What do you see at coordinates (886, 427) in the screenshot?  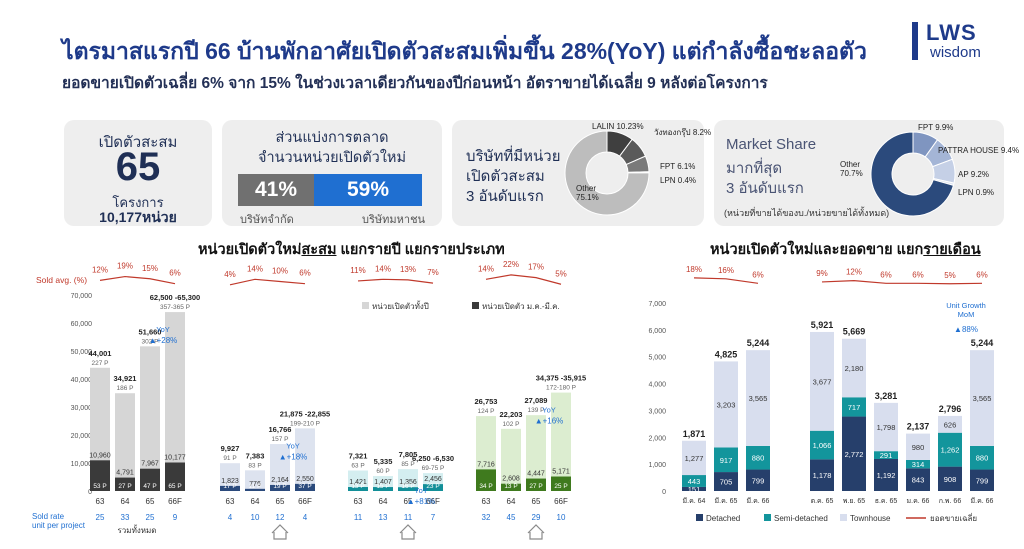 I see `segment-value: 1,798` at bounding box center [886, 427].